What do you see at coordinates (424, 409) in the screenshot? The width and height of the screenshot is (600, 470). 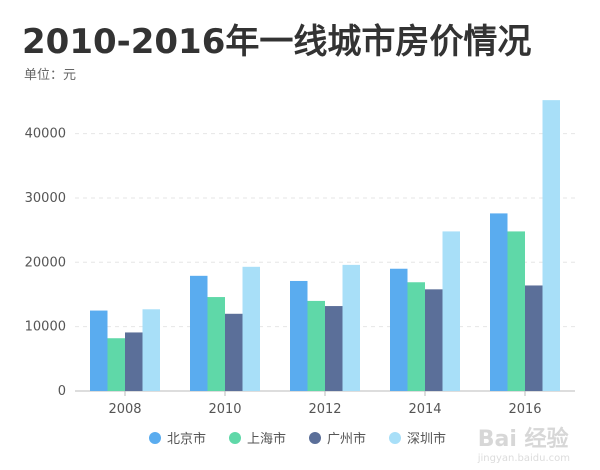 I see `x-tick-label: 2014` at bounding box center [424, 409].